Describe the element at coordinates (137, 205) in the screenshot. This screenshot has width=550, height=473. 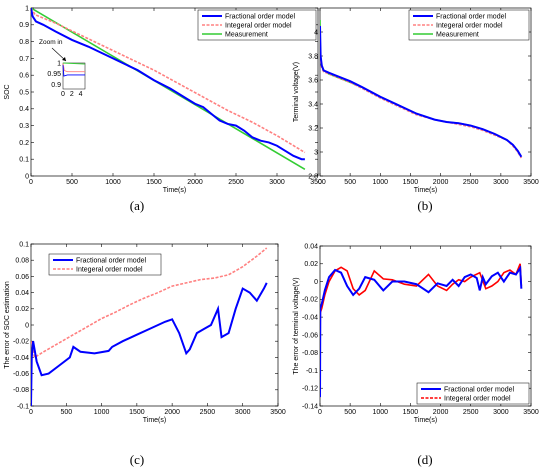
I see `panel-caption: (a)` at that location.